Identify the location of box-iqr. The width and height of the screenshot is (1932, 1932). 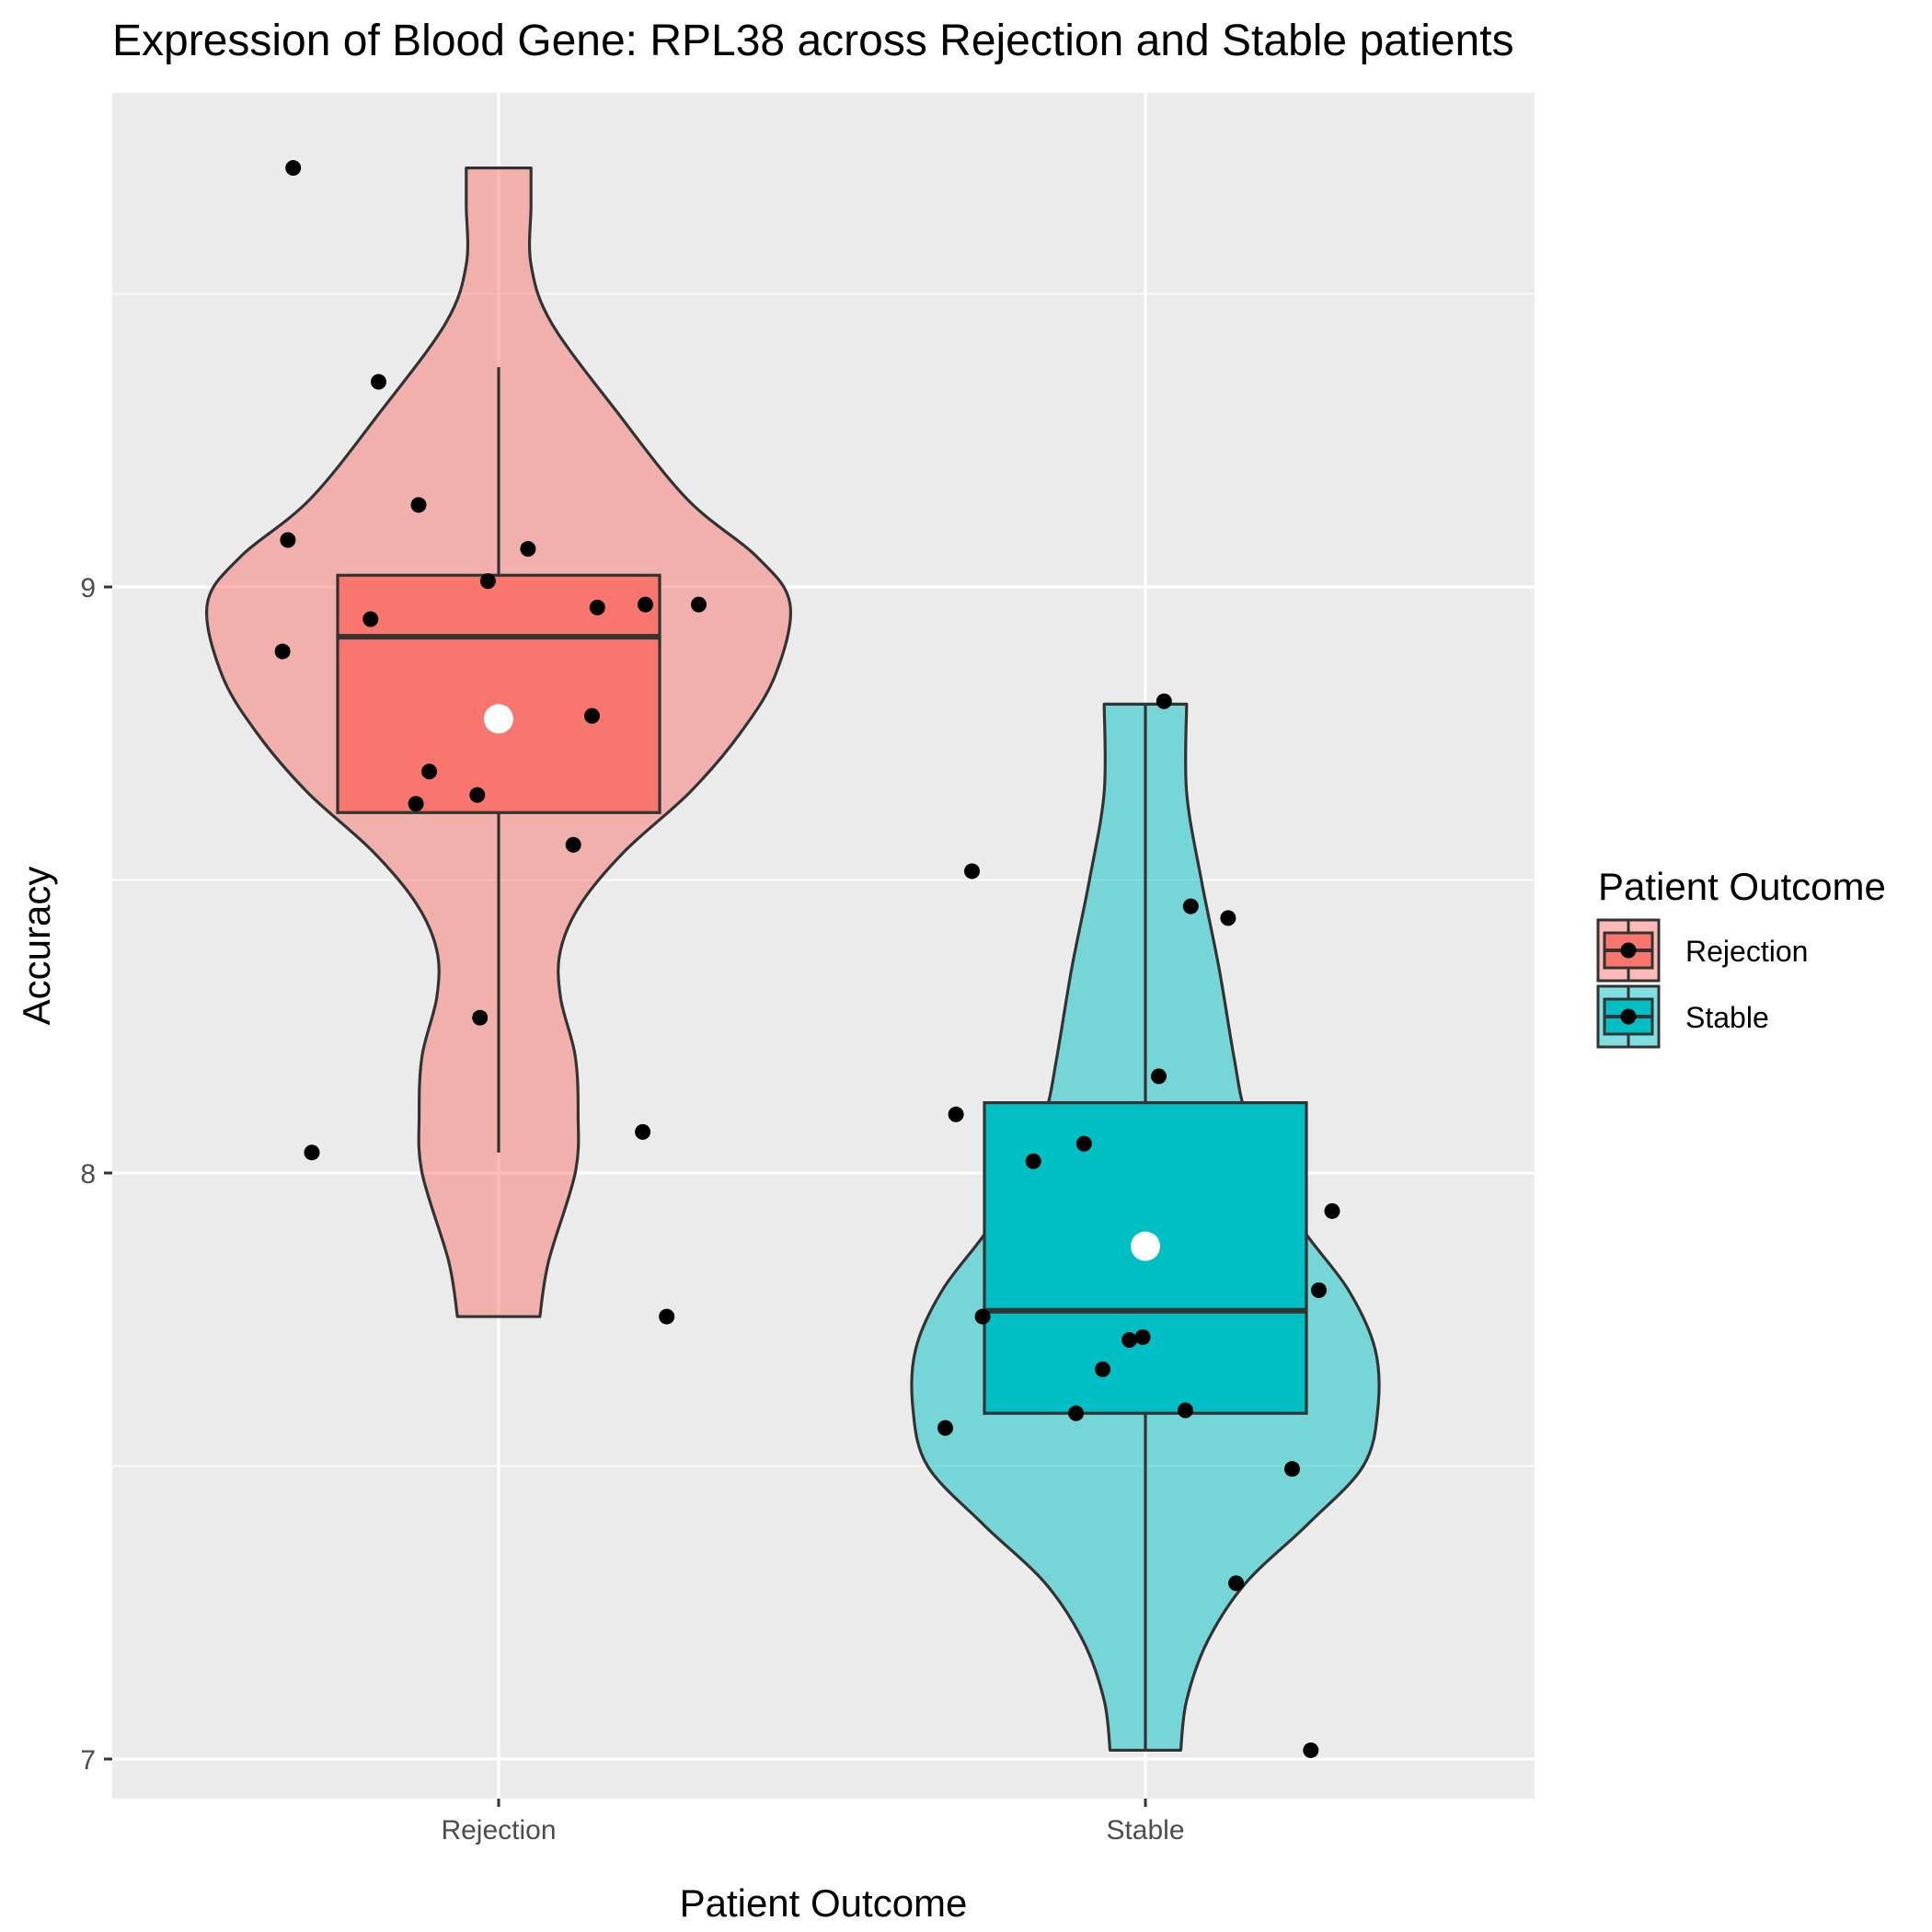
(498, 693).